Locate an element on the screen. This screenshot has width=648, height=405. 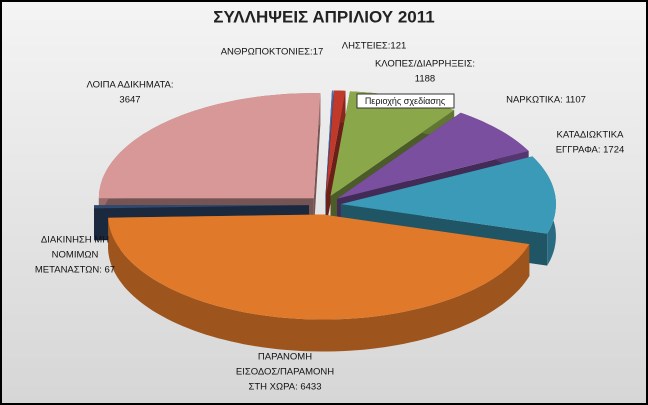
slice-label: 1188 is located at coordinates (425, 79).